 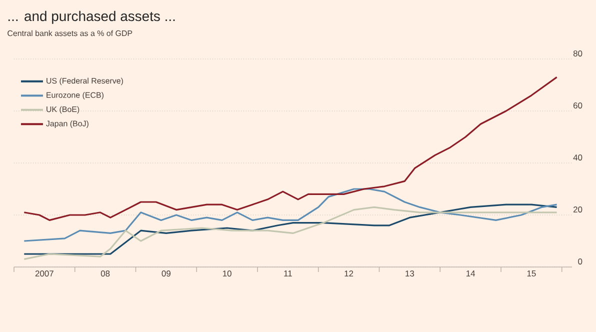 What do you see at coordinates (227, 273) in the screenshot?
I see `x-tick-label: 10` at bounding box center [227, 273].